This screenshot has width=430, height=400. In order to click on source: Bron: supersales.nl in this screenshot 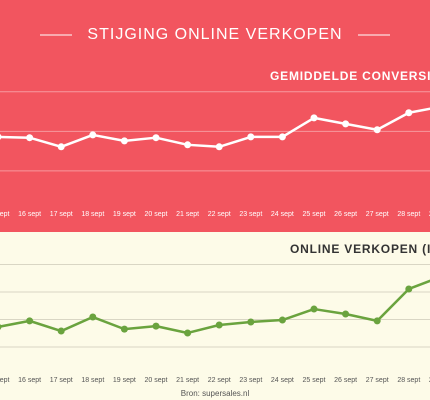, I will do `click(215, 393)`.